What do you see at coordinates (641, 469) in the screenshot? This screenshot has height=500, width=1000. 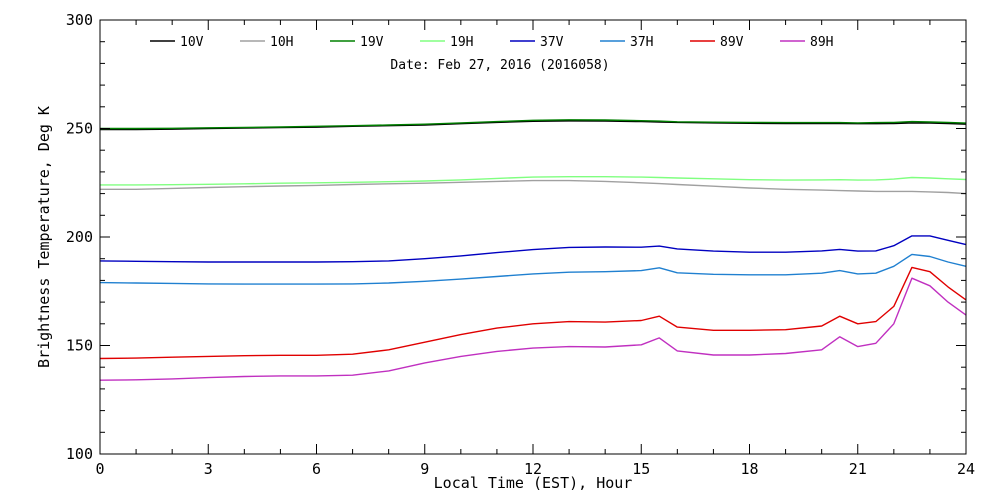 I see `x-tick-label: 15` at bounding box center [641, 469].